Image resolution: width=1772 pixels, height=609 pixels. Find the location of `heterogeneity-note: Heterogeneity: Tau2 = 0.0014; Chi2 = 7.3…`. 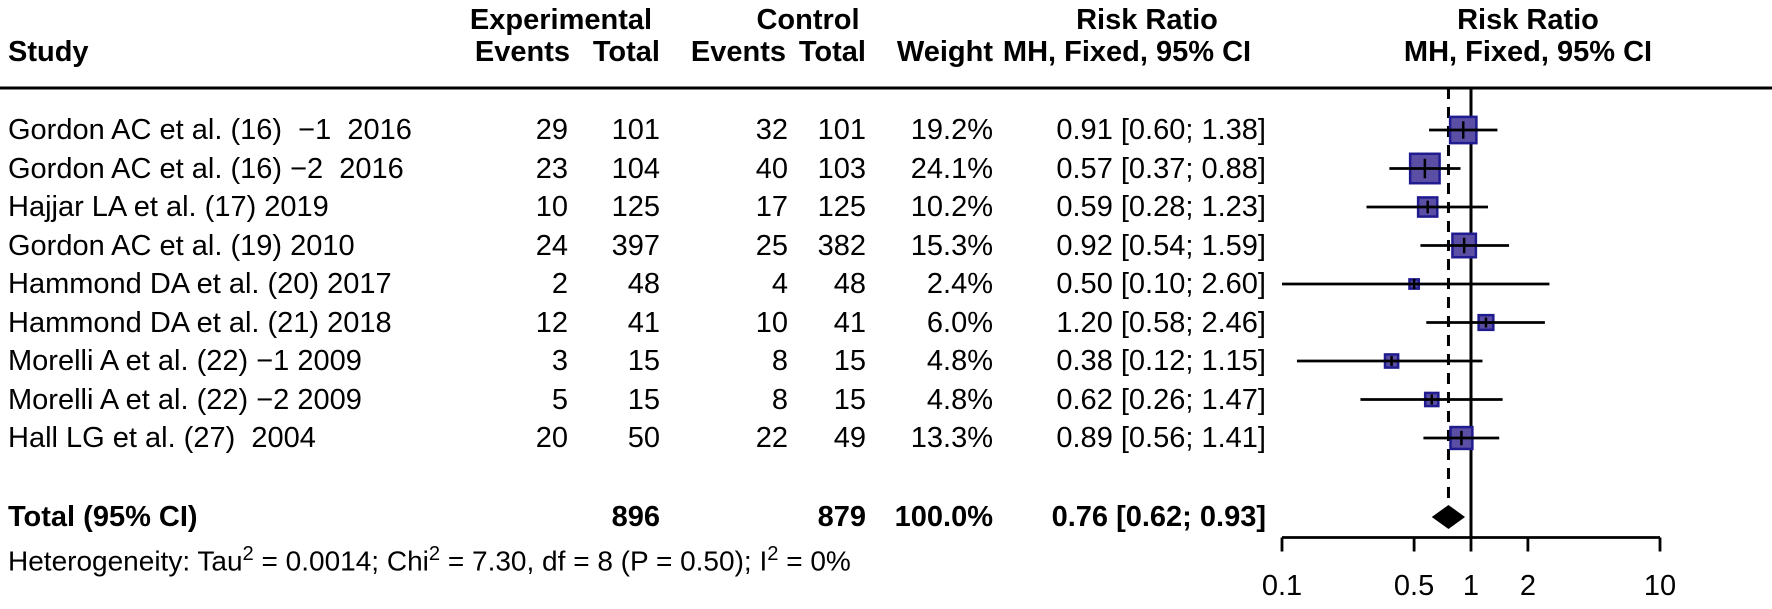

heterogeneity-note: Heterogeneity: Tau2 = 0.0014; Chi2 = 7.3… is located at coordinates (429, 560).